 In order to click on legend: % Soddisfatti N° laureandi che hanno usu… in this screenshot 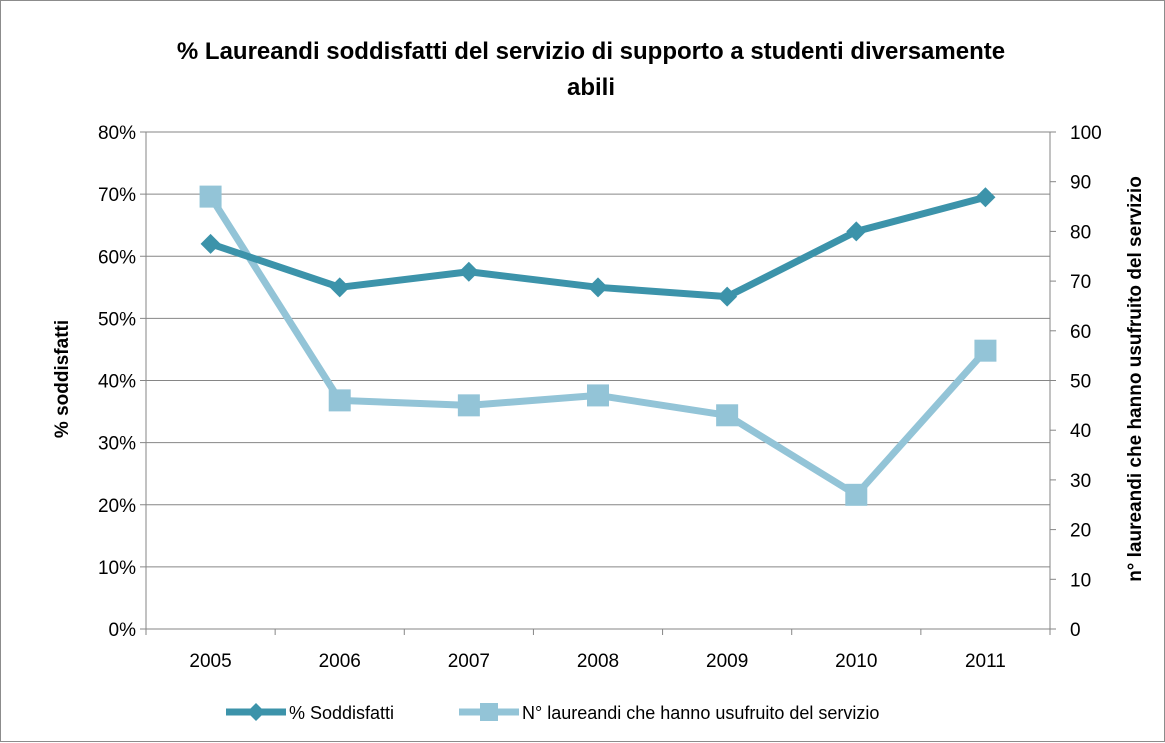, I will do `click(552, 713)`.